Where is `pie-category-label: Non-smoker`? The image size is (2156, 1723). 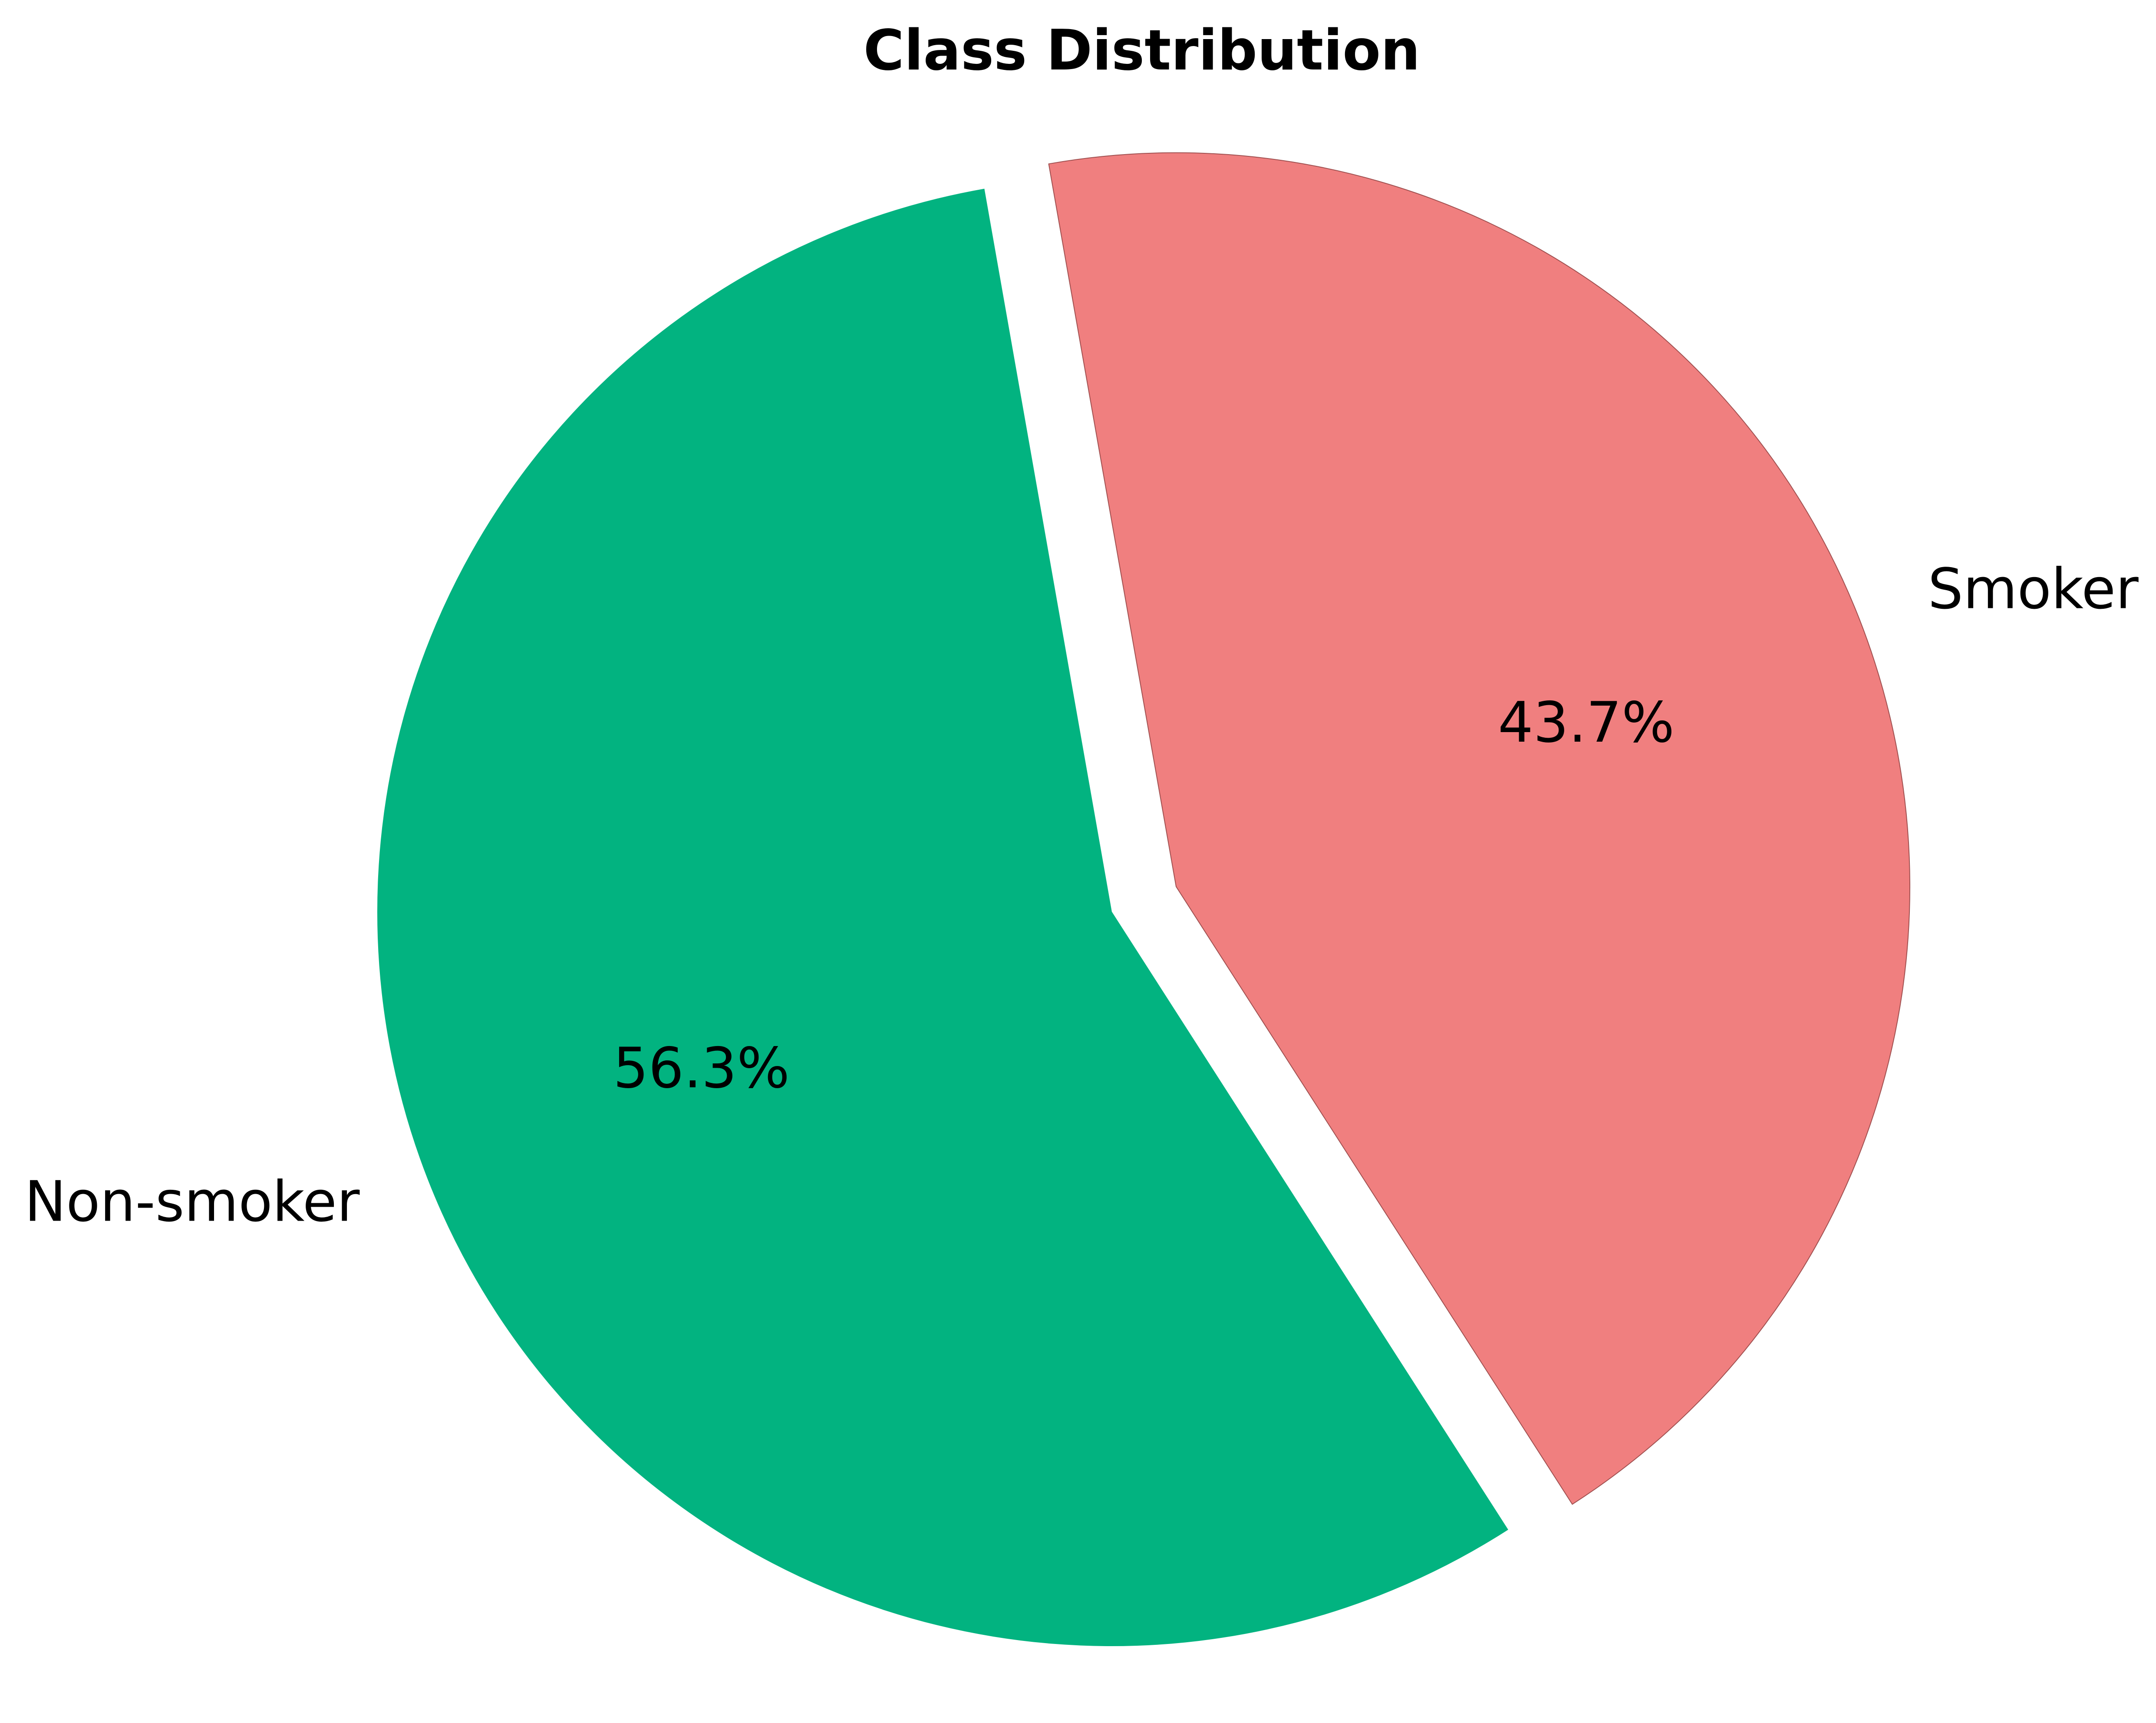
pie-category-label: Non-smoker is located at coordinates (191, 1202).